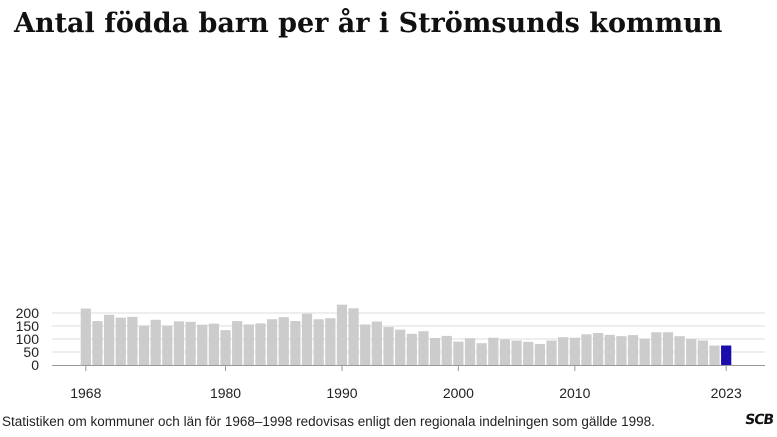 The height and width of the screenshot is (437, 777). I want to click on bar-2014, so click(621, 350).